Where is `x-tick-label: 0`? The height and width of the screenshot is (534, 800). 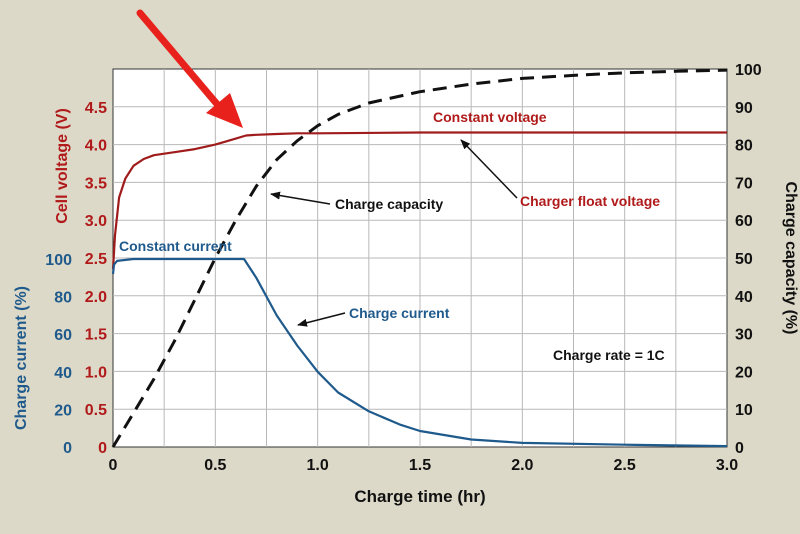 x-tick-label: 0 is located at coordinates (113, 465).